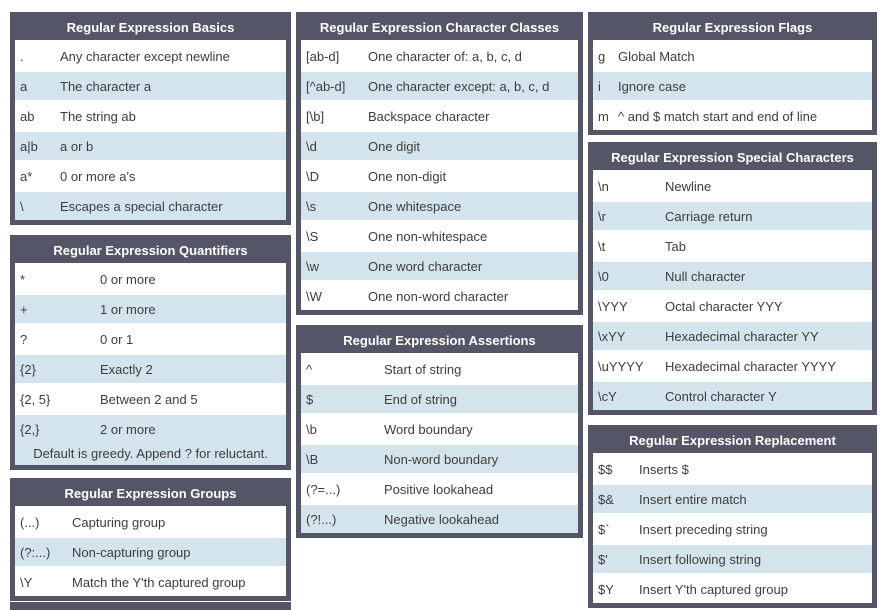  Describe the element at coordinates (439, 341) in the screenshot. I see `table-title: Regular Expression Assertions` at that location.